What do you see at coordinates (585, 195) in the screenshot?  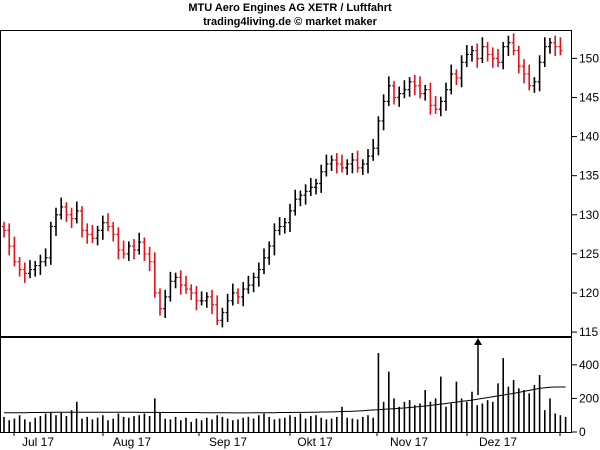 I see `price-axis: 115 120 125 130 135 140 145 150` at bounding box center [585, 195].